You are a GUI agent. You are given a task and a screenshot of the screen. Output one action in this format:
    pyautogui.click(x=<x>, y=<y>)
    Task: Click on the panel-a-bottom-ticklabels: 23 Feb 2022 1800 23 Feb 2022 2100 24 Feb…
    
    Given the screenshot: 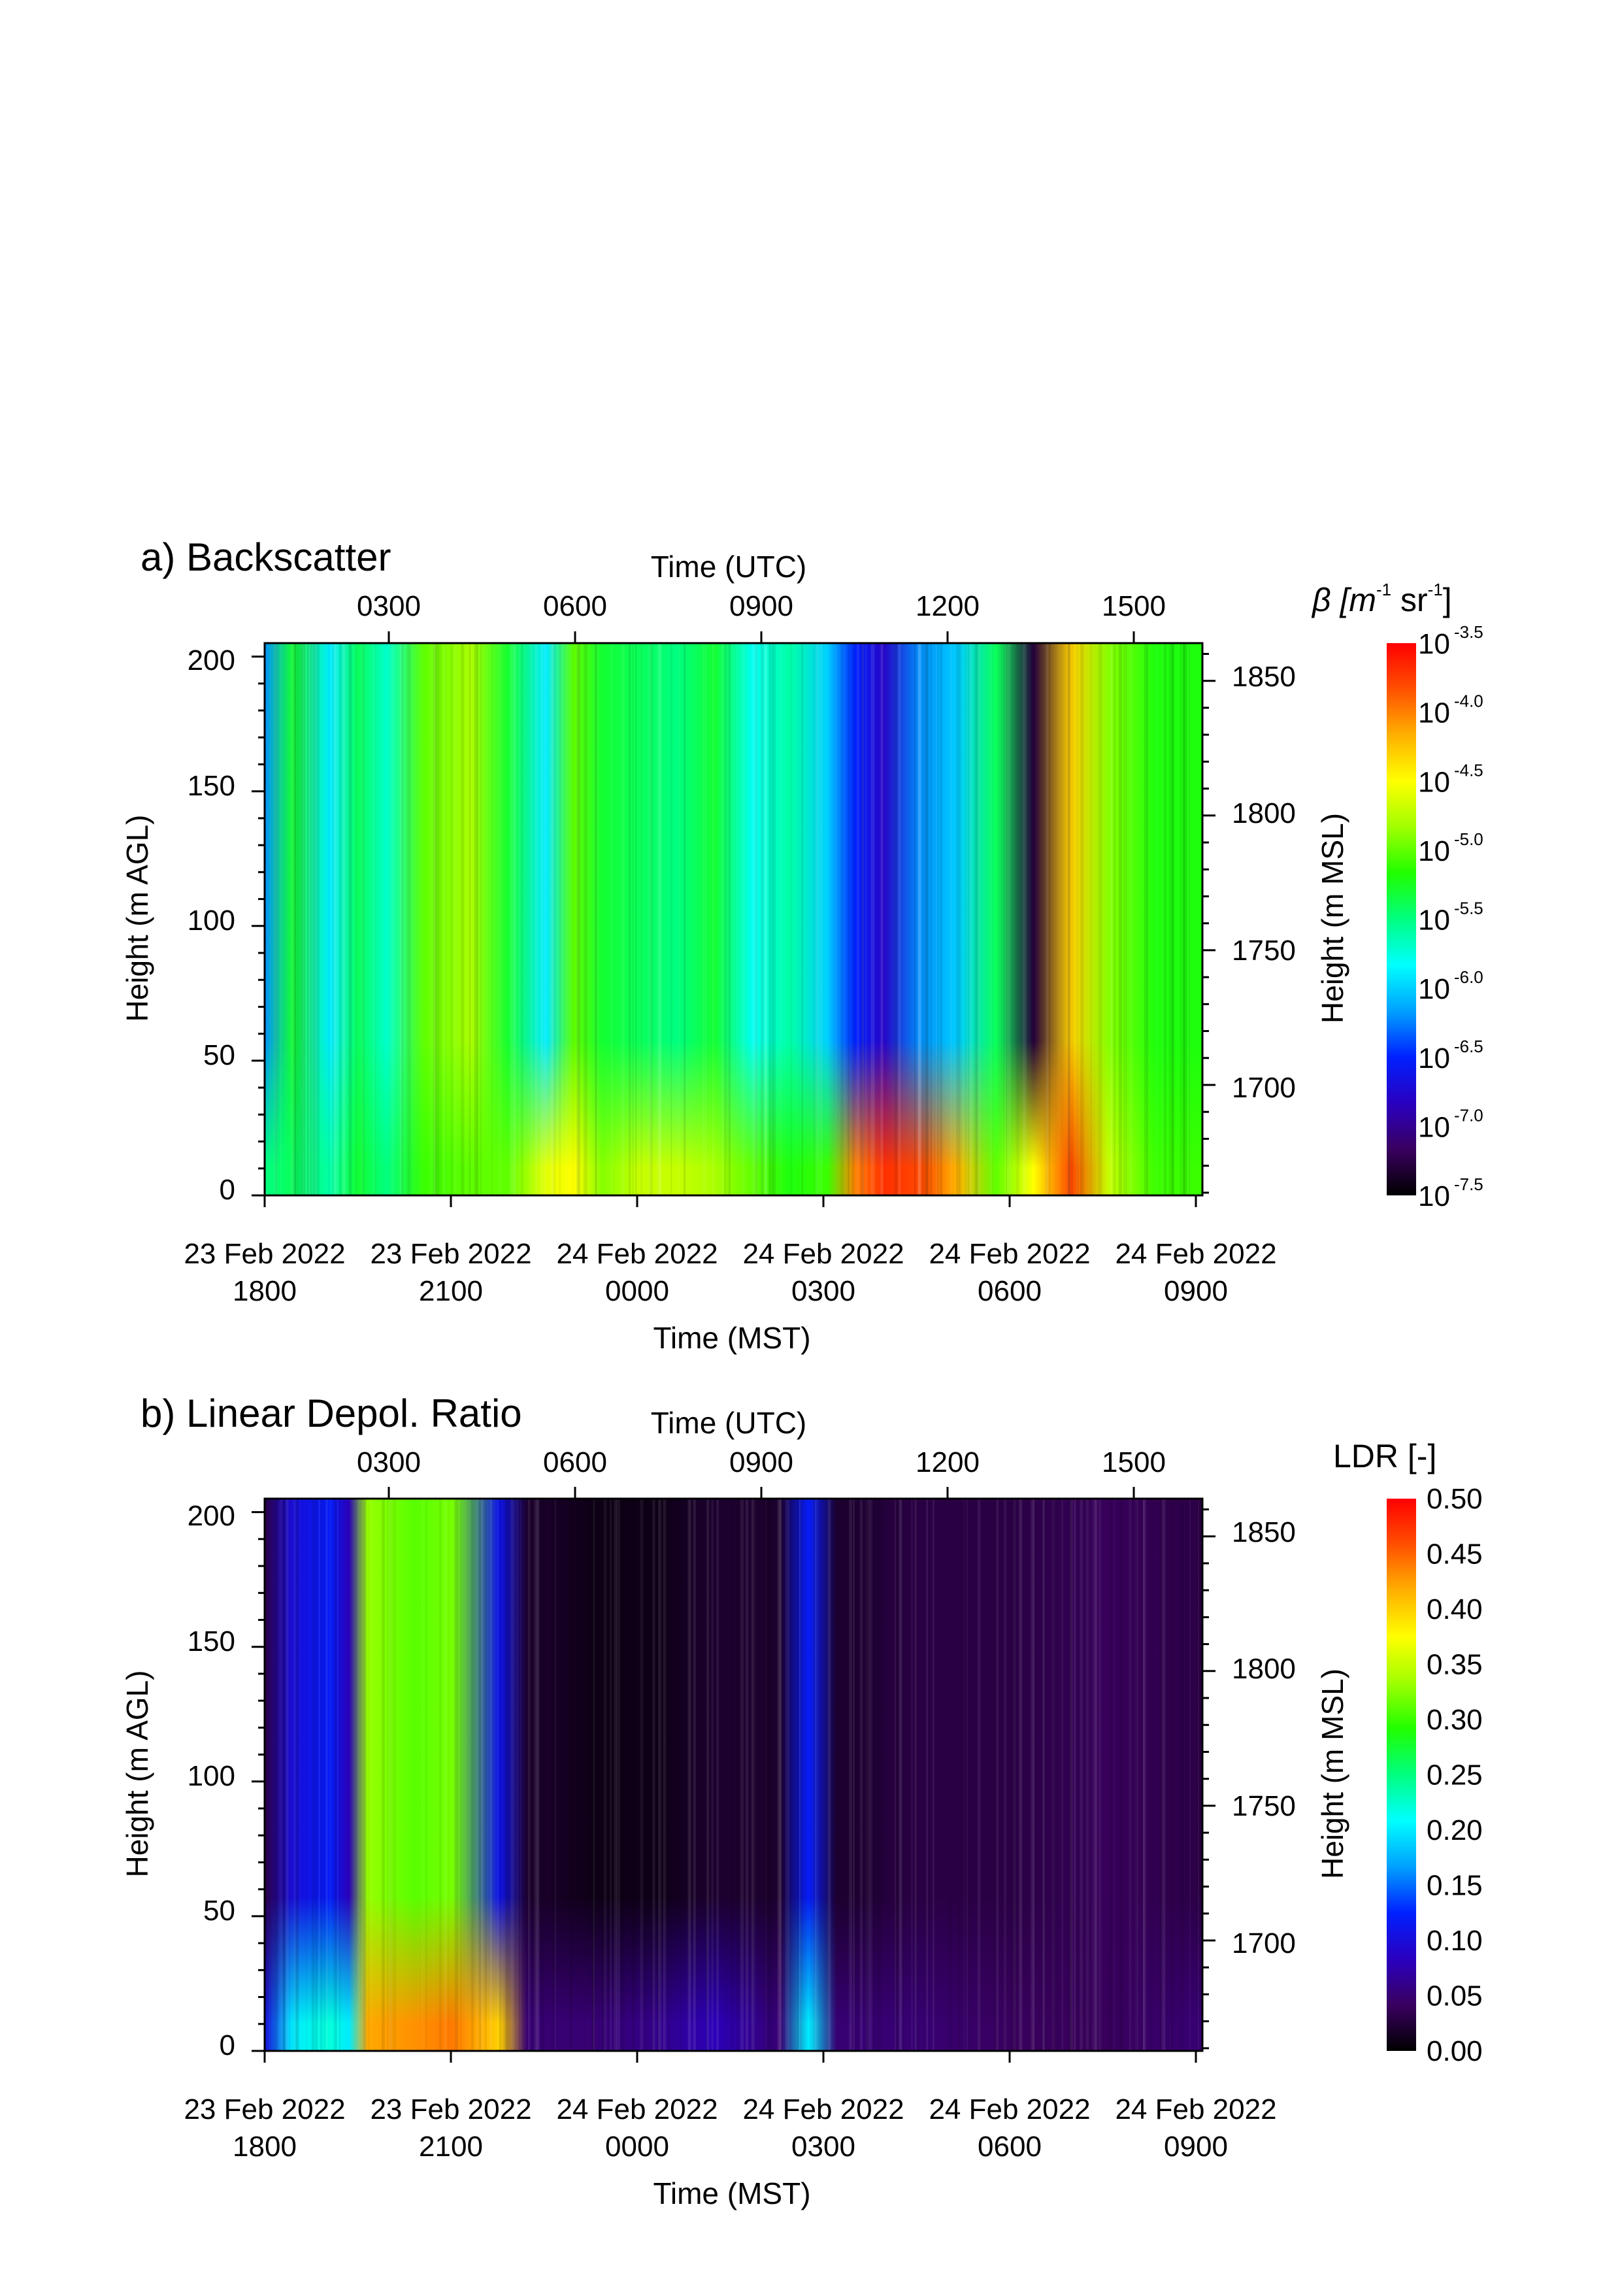 What is the action you would take?
    pyautogui.click(x=730, y=1272)
    